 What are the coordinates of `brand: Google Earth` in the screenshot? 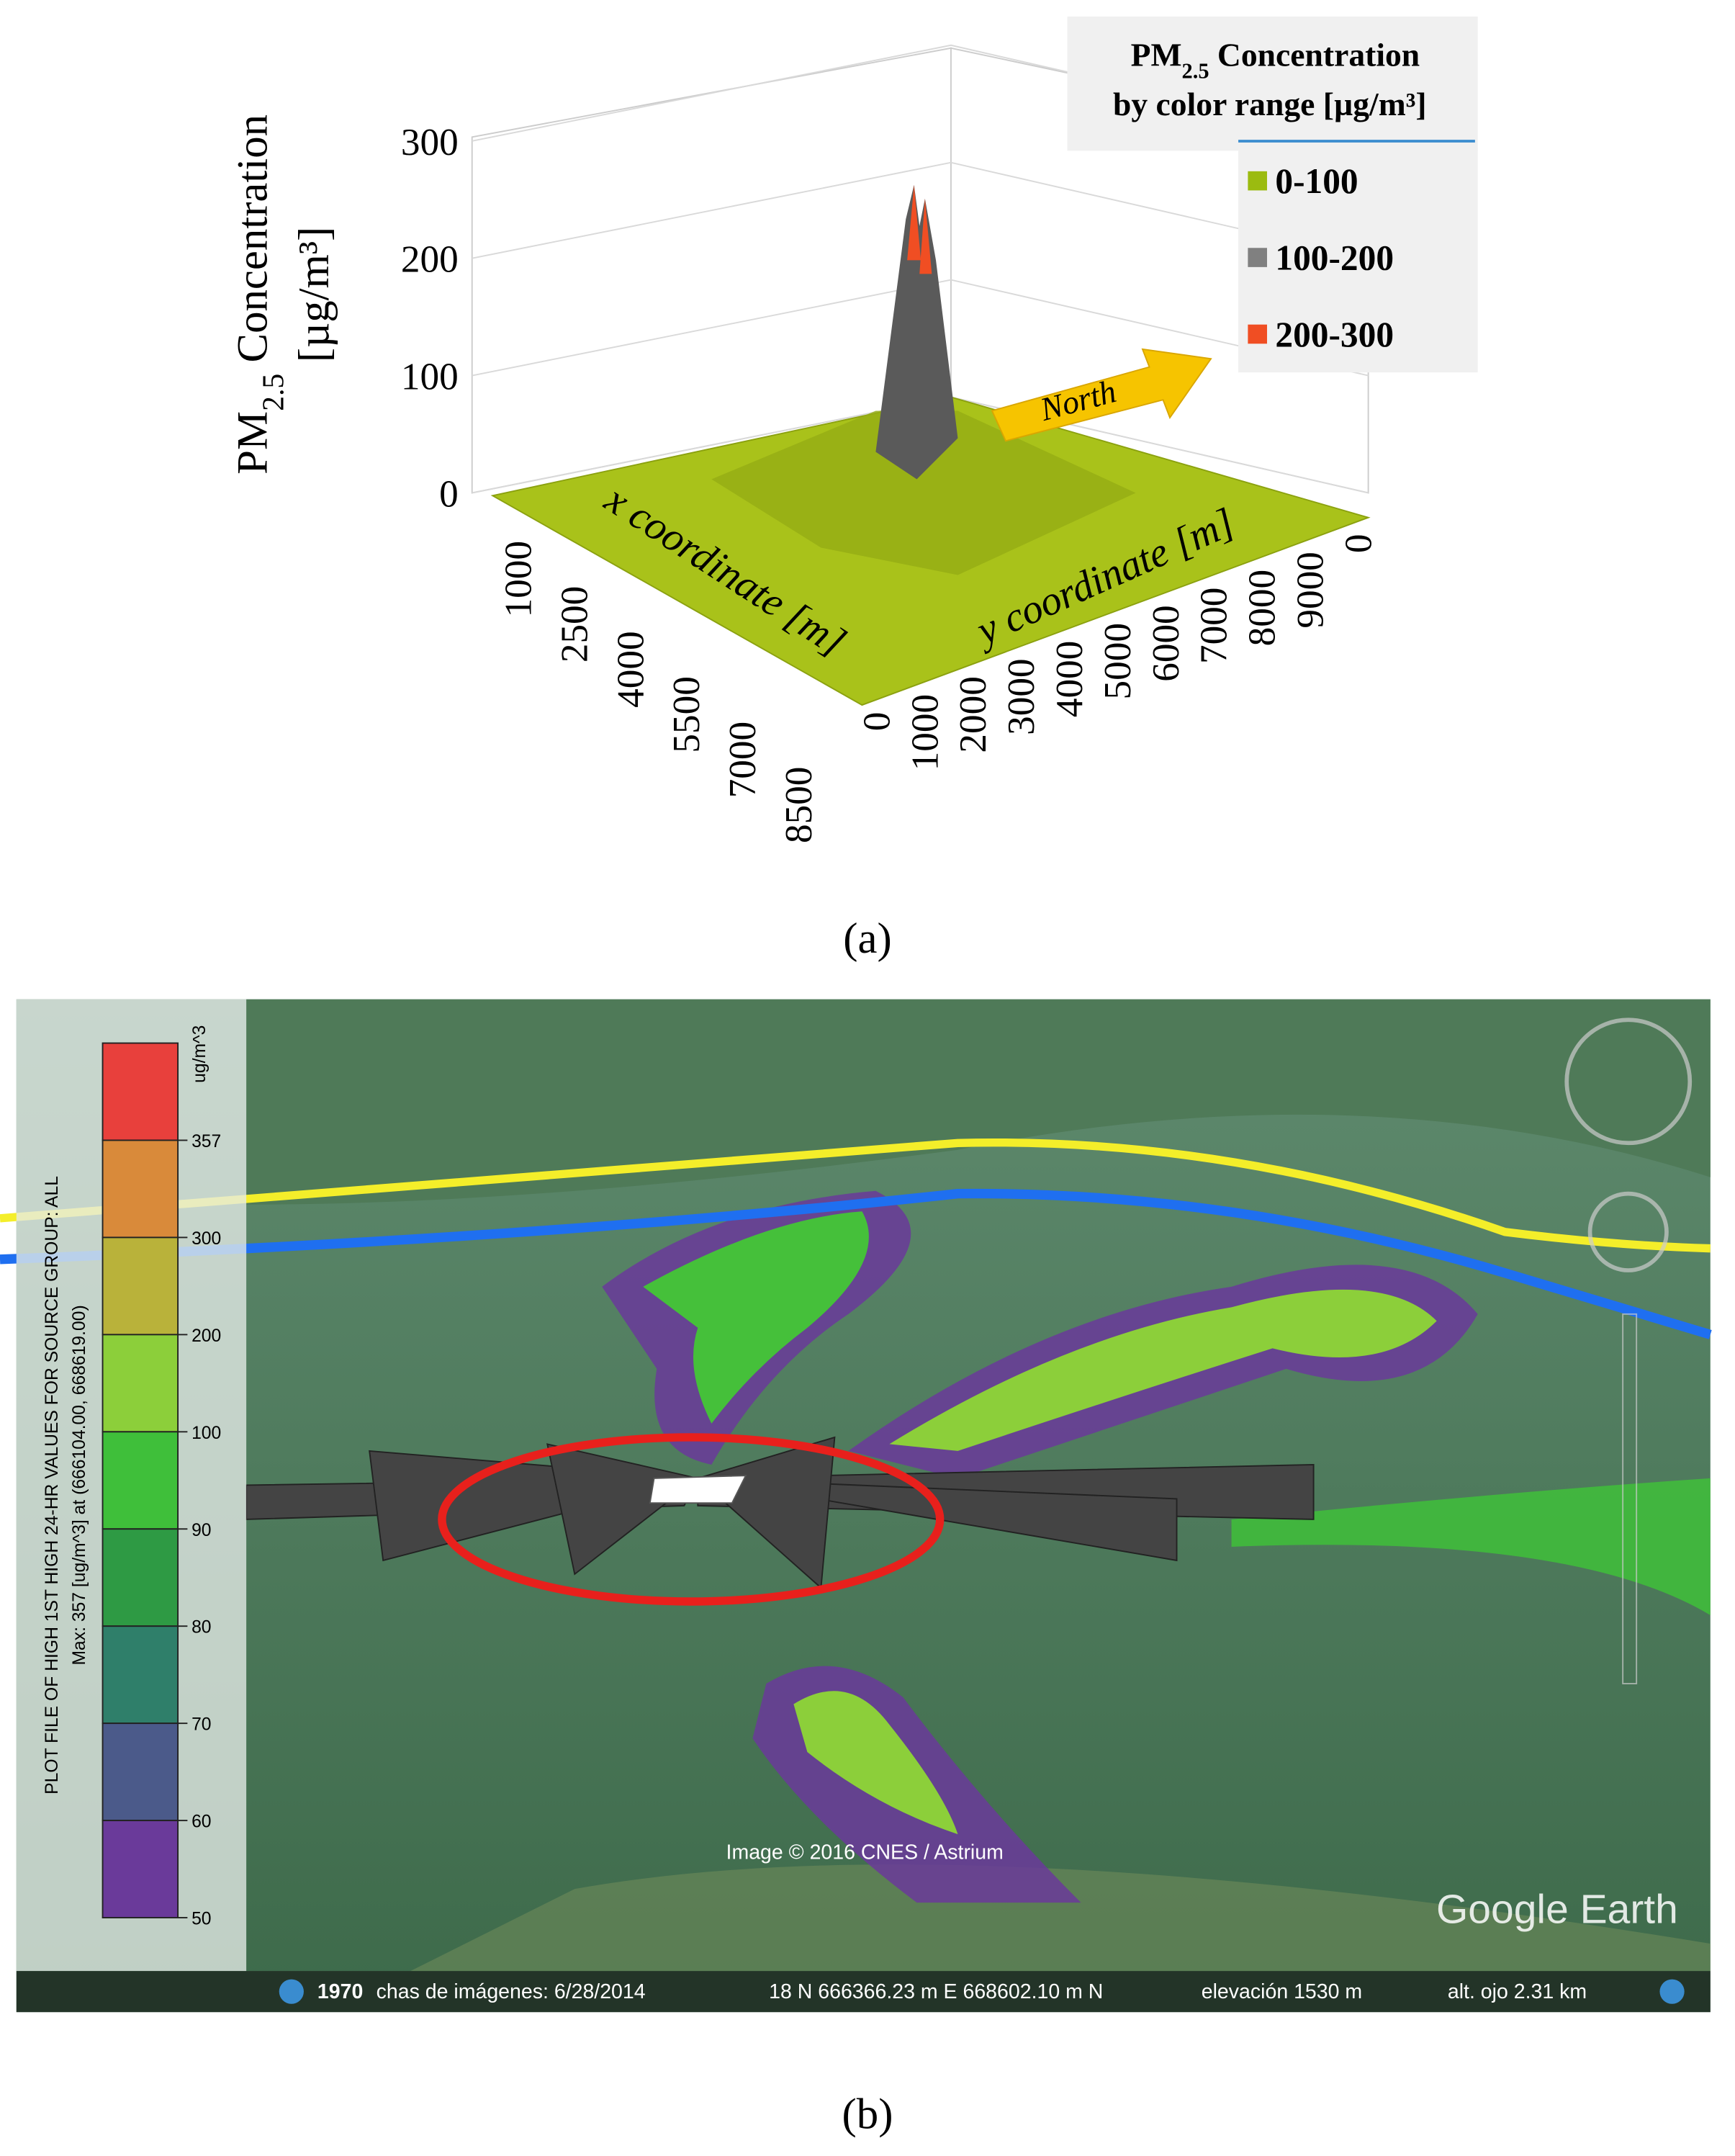 It's located at (1557, 1910).